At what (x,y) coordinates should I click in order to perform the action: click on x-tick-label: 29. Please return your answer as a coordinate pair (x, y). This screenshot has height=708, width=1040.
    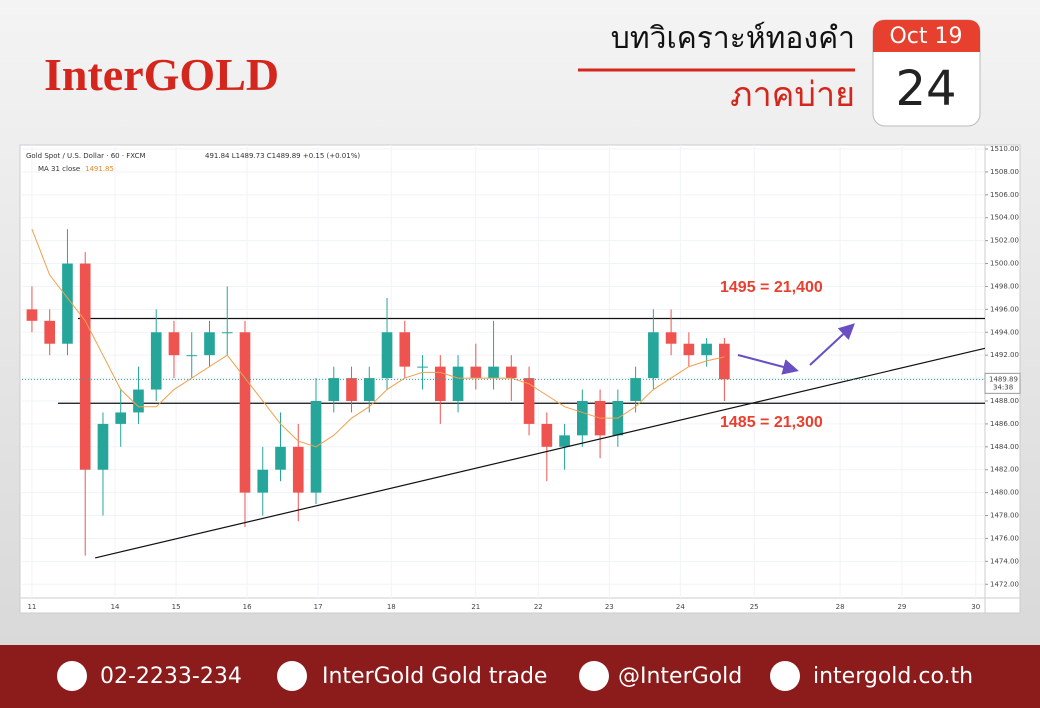
    Looking at the image, I should click on (901, 607).